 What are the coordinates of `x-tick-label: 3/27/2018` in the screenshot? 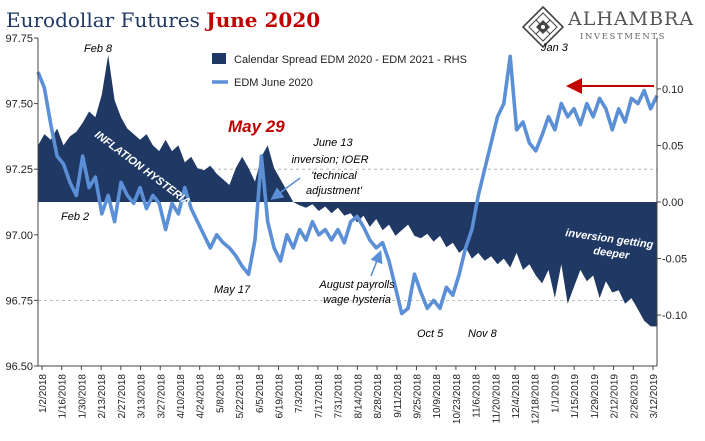 It's located at (161, 396).